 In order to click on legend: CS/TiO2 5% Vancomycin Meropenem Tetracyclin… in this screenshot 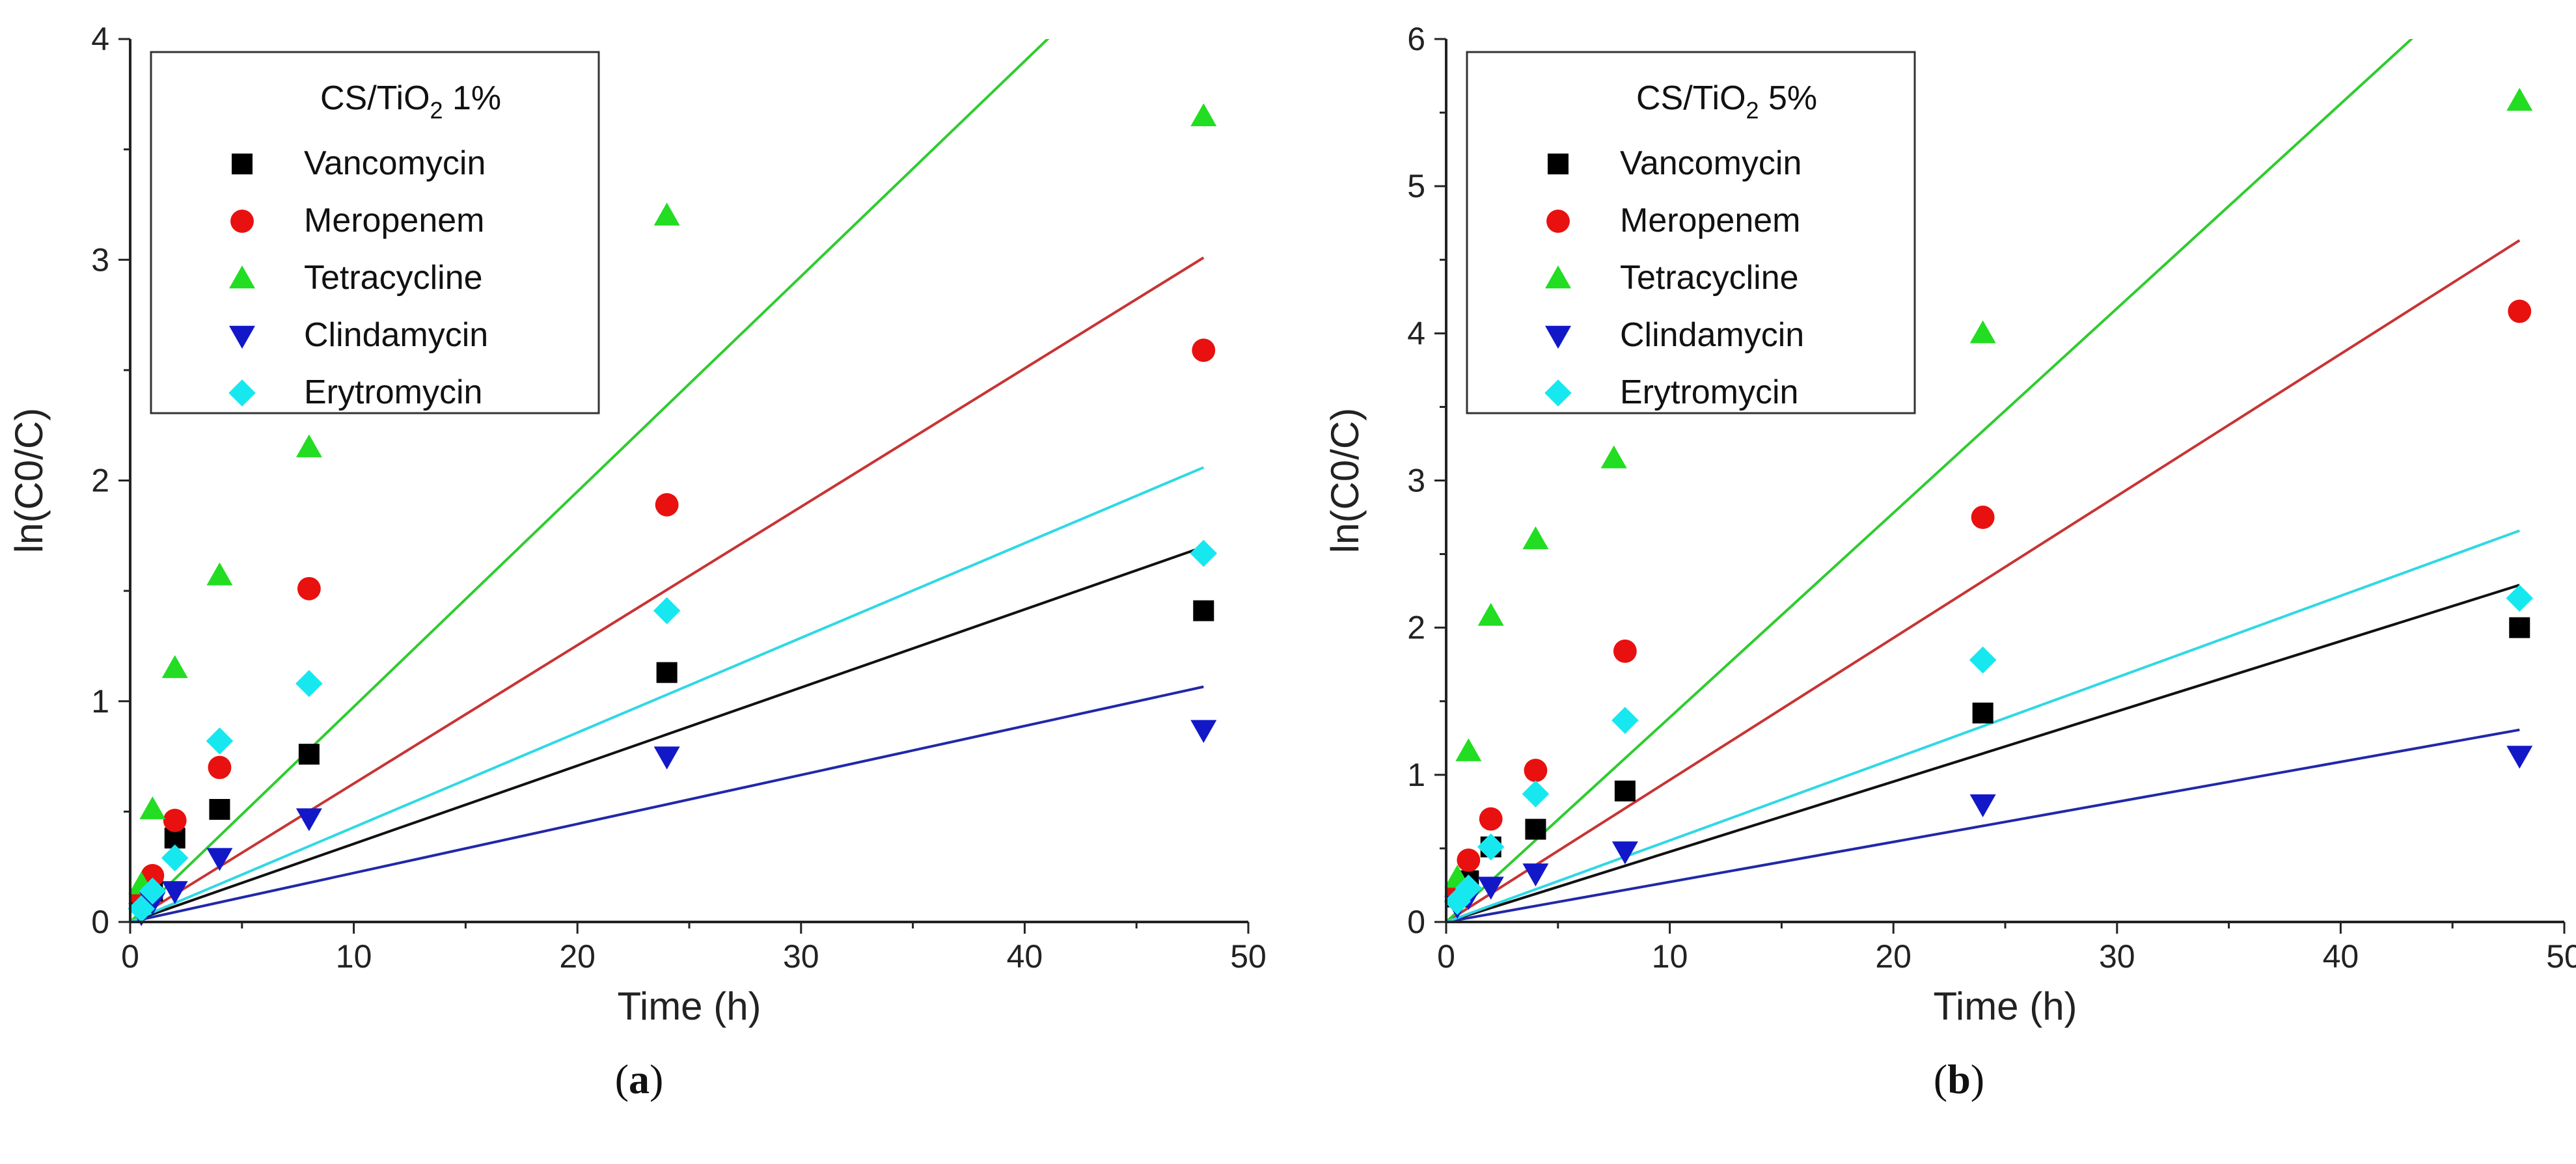, I will do `click(1691, 233)`.